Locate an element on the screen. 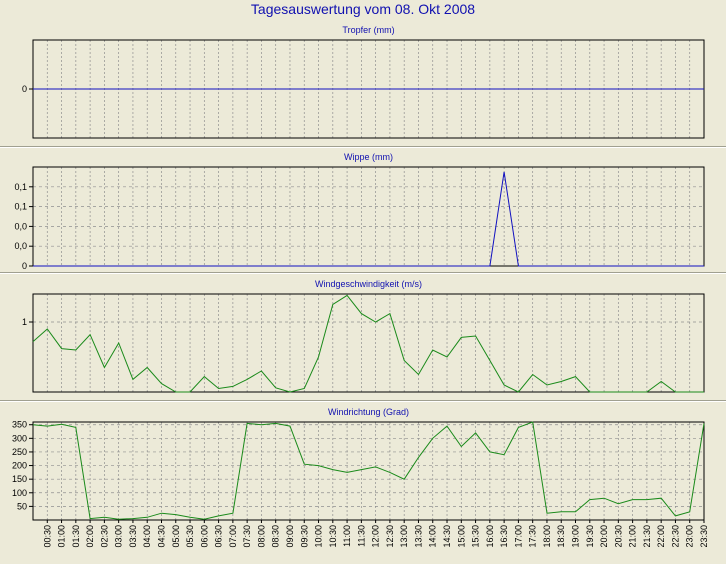 Image resolution: width=726 pixels, height=564 pixels. x-tick-label: 02:30 is located at coordinates (104, 536).